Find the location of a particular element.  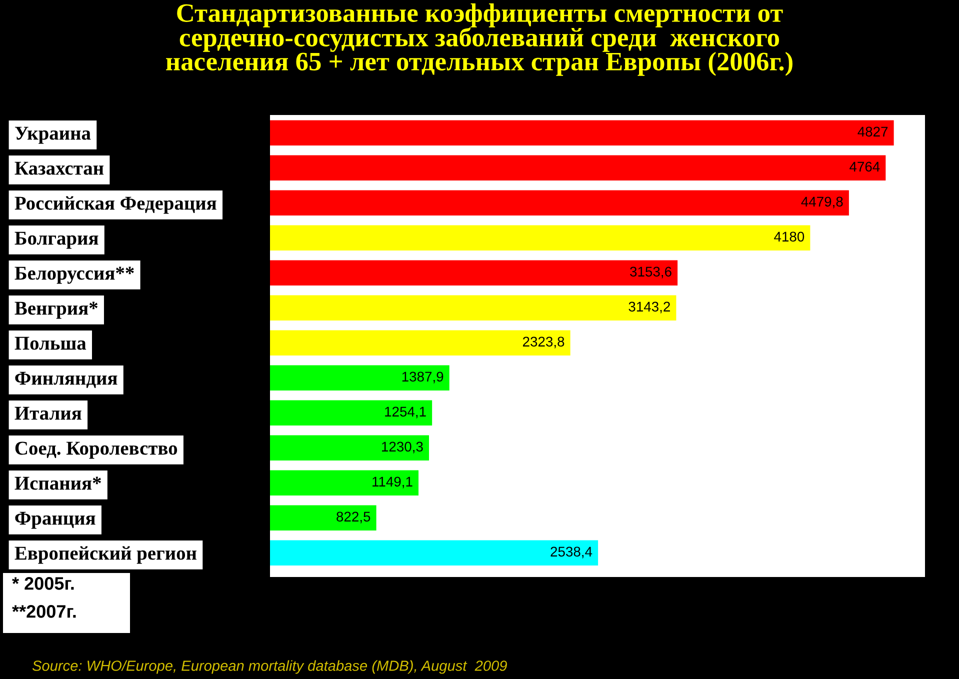

text: **2007г. is located at coordinates (44, 611).